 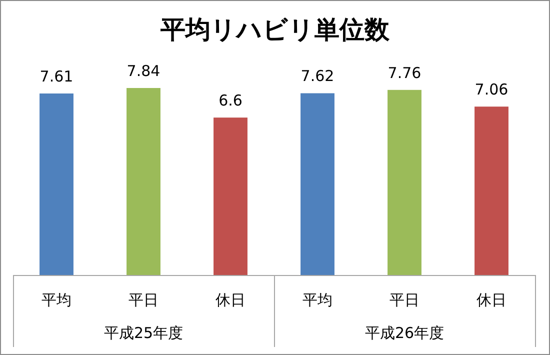 I want to click on data-label: 6.6, so click(x=230, y=101).